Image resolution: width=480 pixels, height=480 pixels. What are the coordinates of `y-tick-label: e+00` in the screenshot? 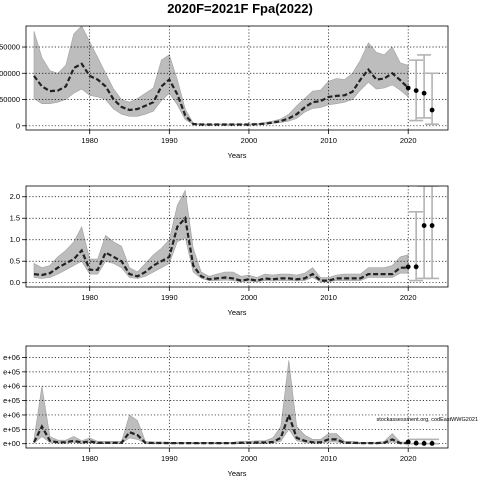 It's located at (11, 443).